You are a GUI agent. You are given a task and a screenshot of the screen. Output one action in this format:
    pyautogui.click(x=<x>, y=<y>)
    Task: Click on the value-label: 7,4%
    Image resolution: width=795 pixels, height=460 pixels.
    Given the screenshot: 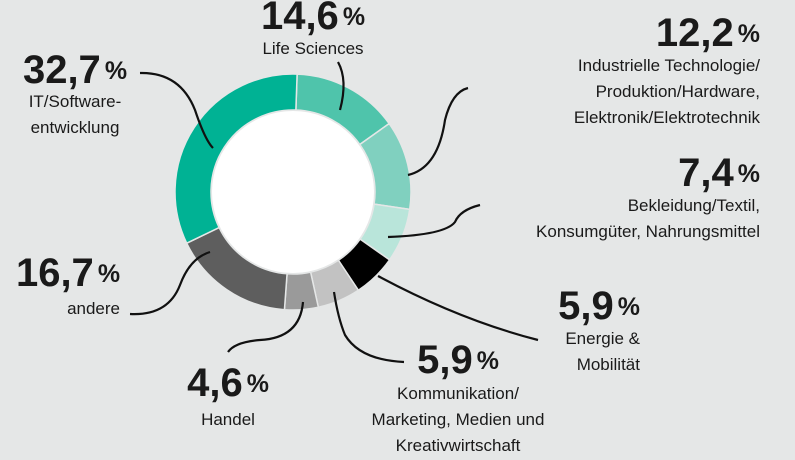 What is the action you would take?
    pyautogui.click(x=719, y=173)
    